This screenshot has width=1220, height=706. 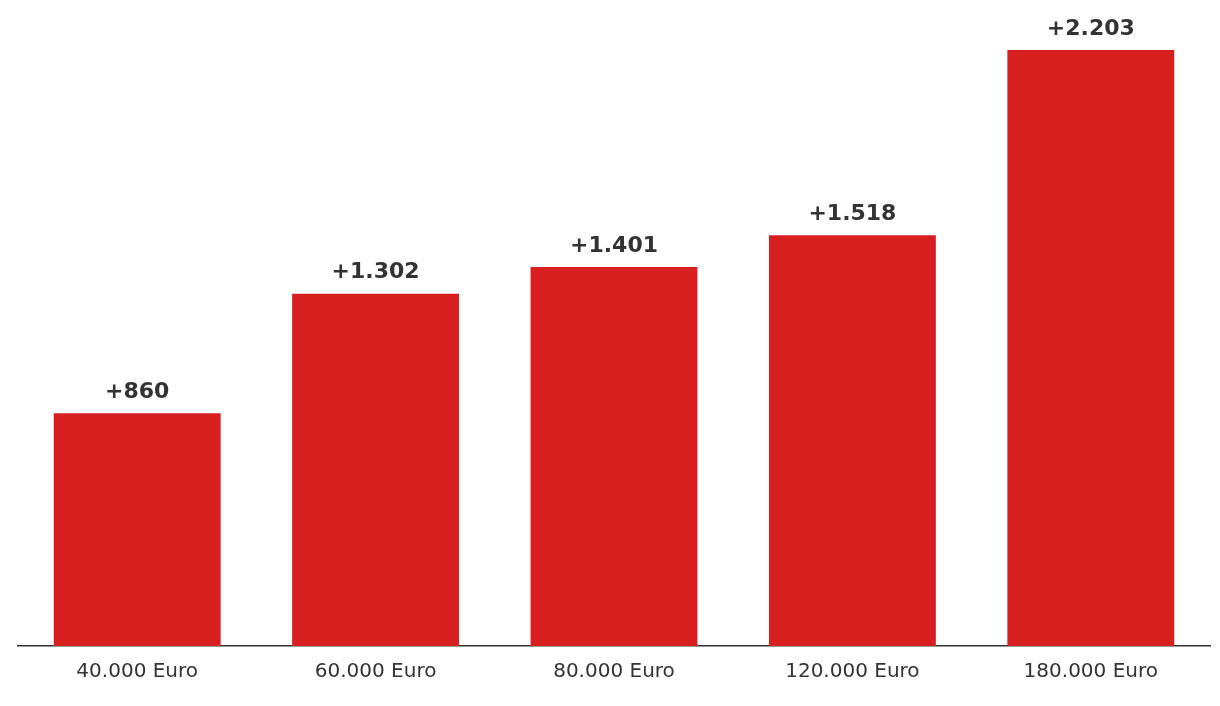 I want to click on data-label: +2.203, so click(x=1090, y=27).